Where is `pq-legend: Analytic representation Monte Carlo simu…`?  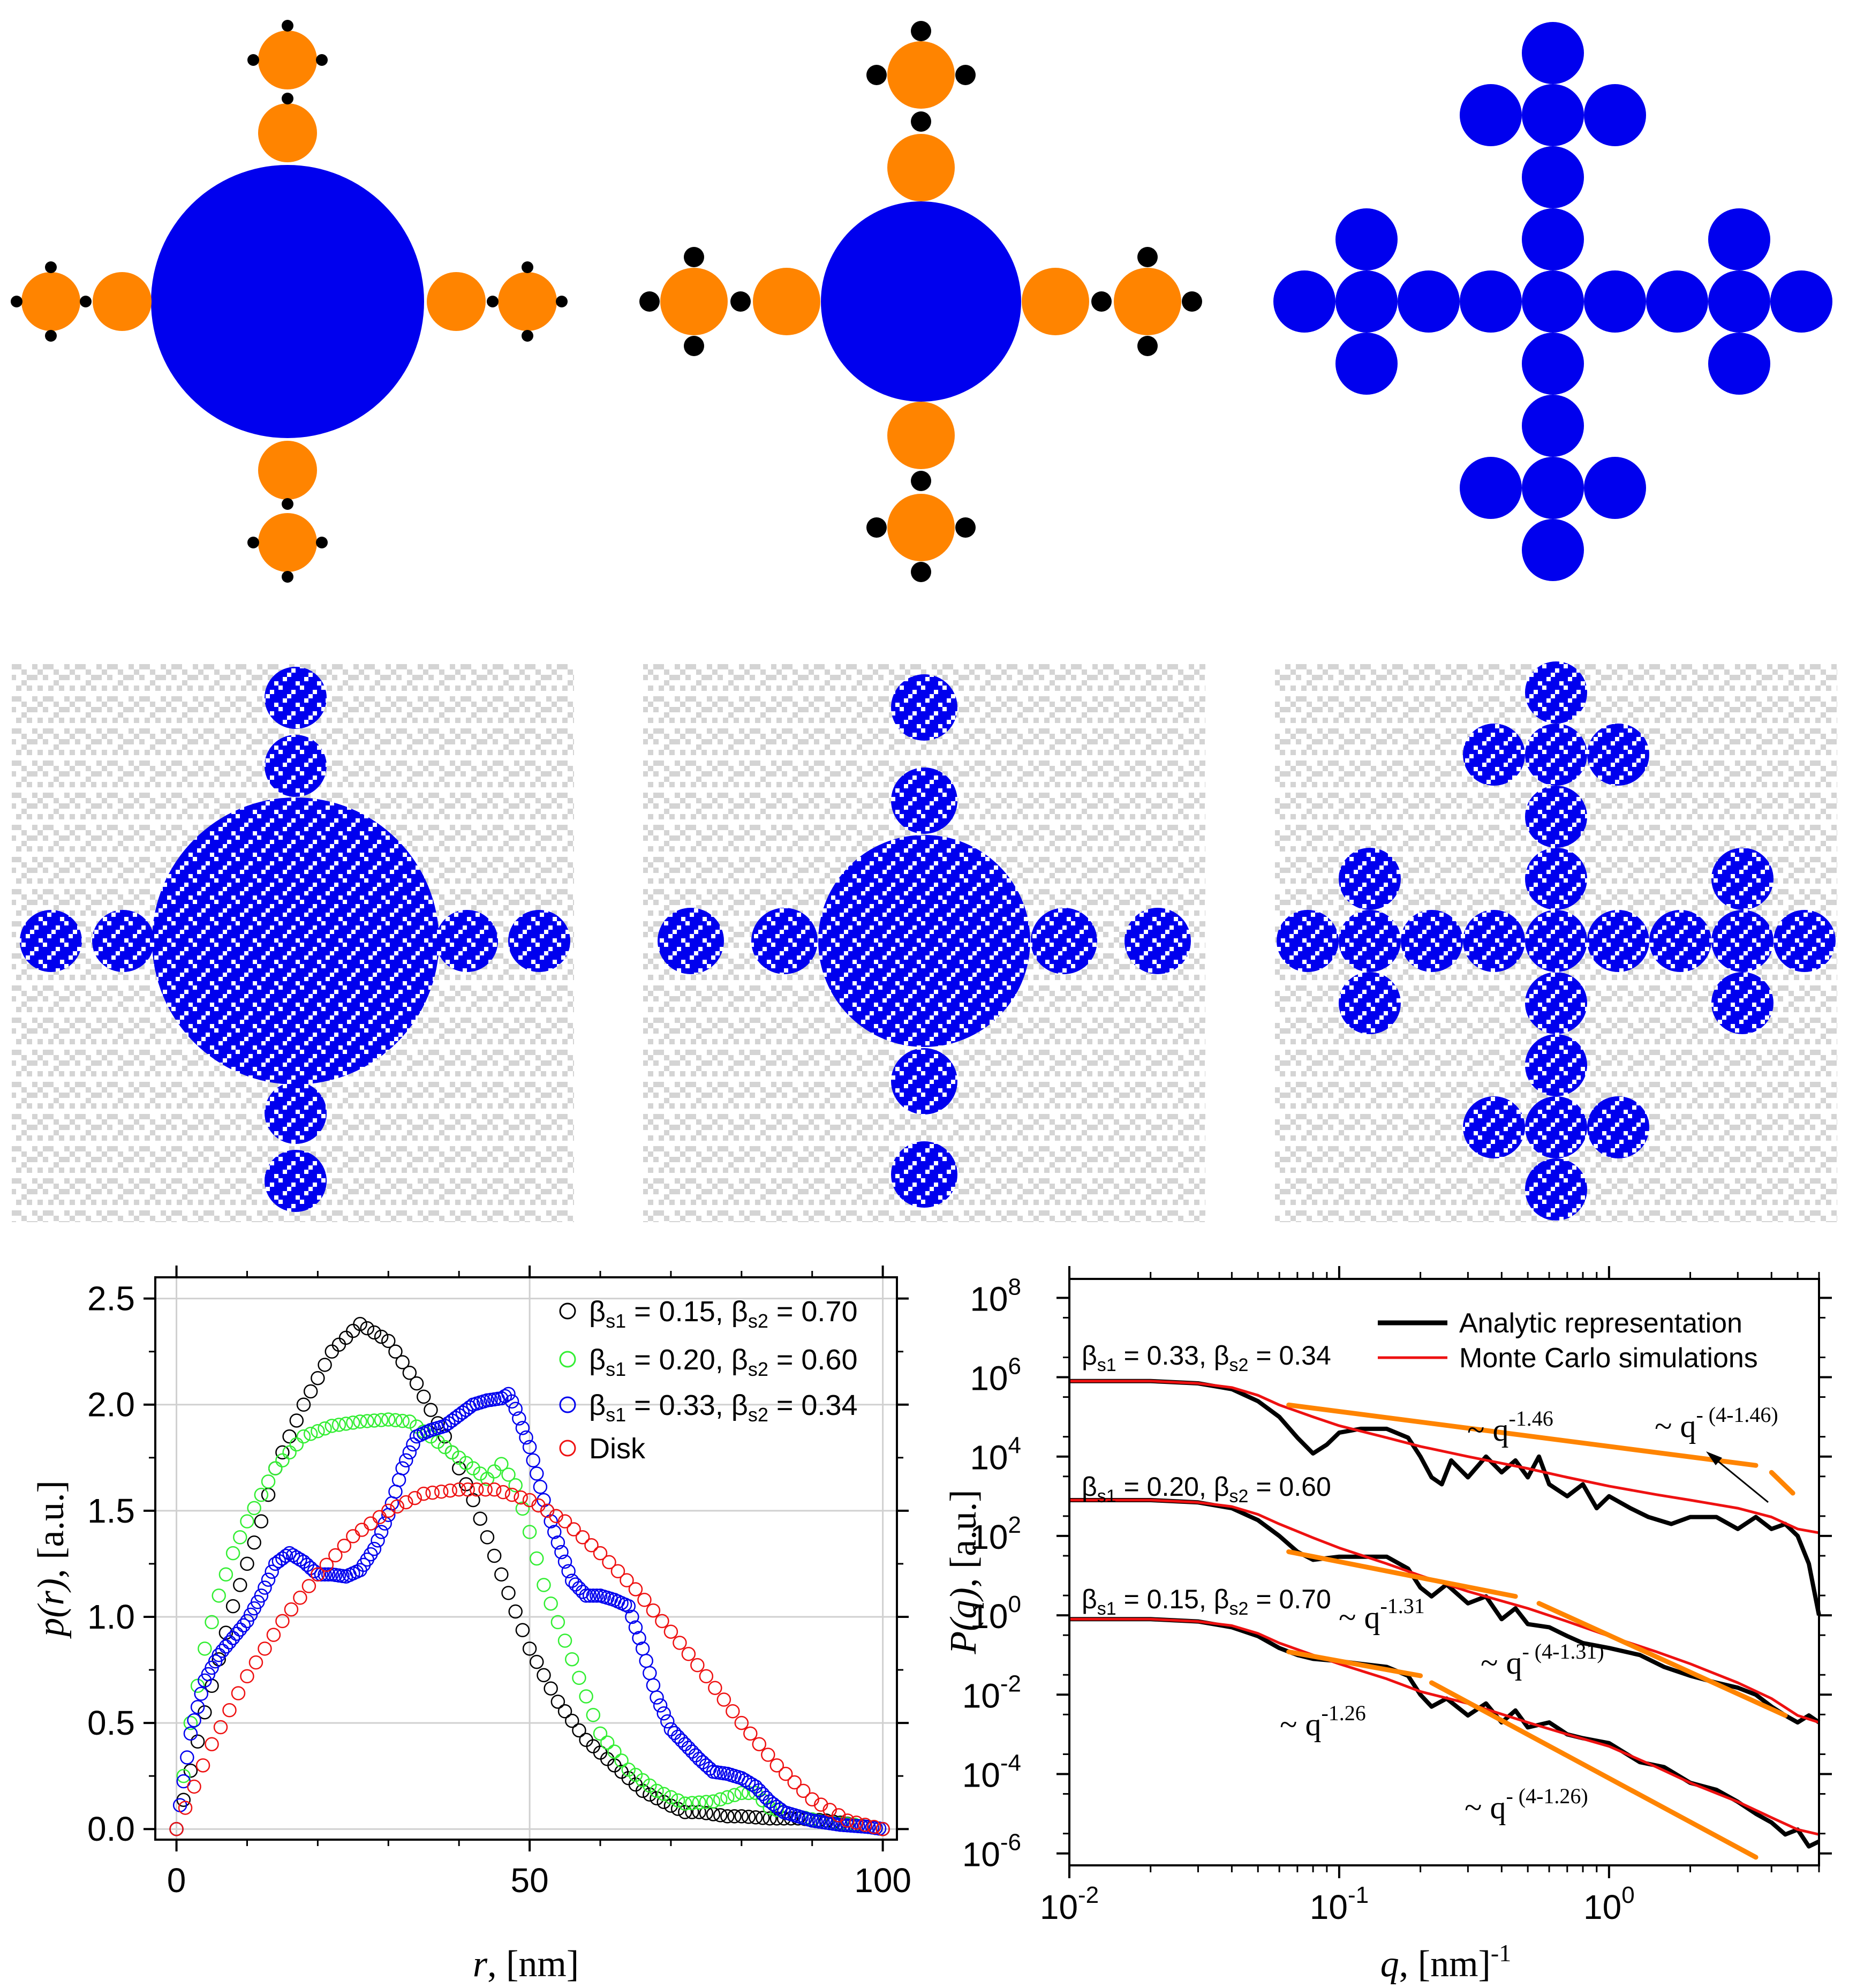 pq-legend: Analytic representation Monte Carlo simu… is located at coordinates (1568, 1341).